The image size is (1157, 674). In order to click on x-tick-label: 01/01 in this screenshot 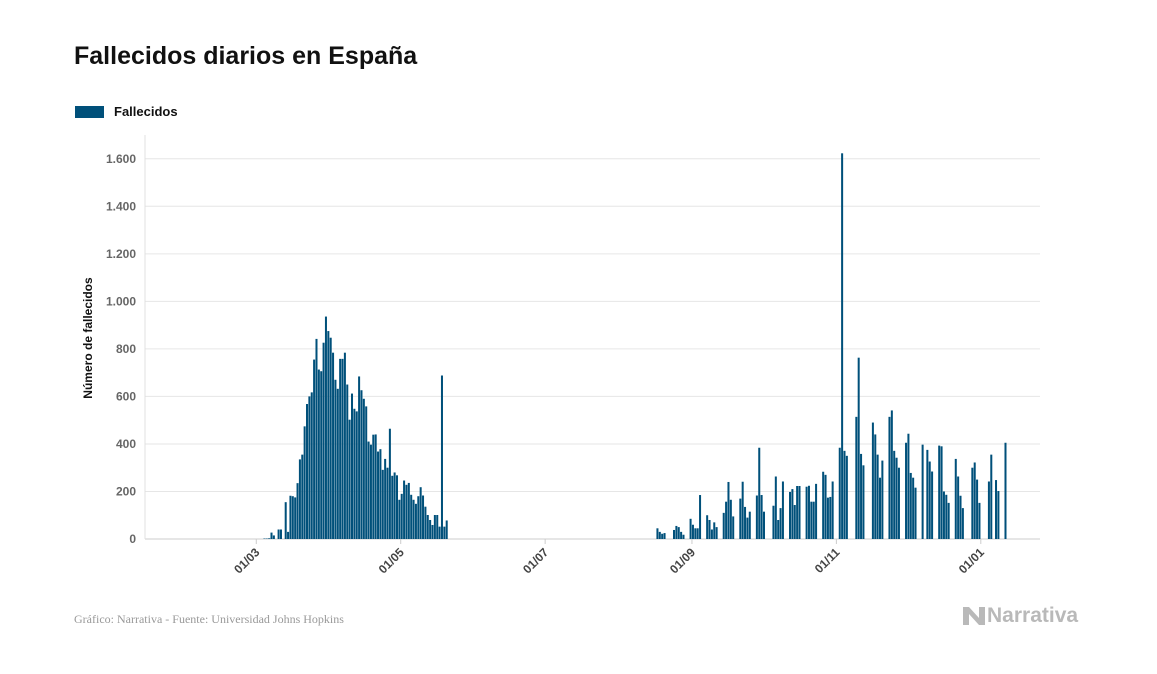, I will do `click(971, 560)`.